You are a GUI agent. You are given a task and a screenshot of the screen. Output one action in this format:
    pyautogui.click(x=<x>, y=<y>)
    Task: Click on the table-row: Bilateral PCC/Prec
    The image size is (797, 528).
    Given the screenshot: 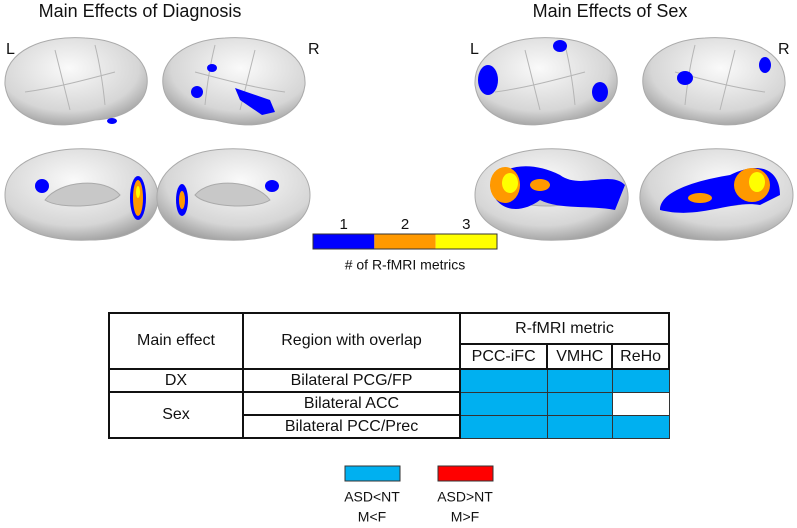 What is the action you would take?
    pyautogui.click(x=389, y=426)
    